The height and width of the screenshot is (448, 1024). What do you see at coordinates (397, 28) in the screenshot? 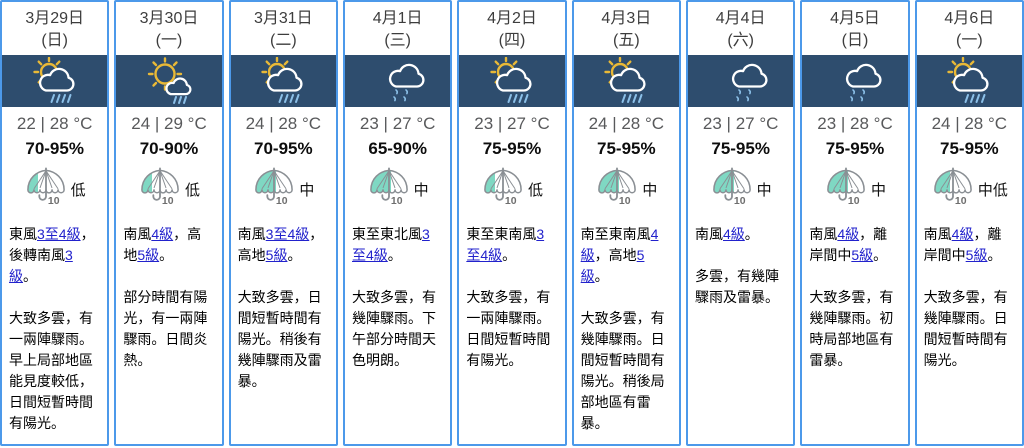
I see `date-header: 4月1日 (三)` at bounding box center [397, 28].